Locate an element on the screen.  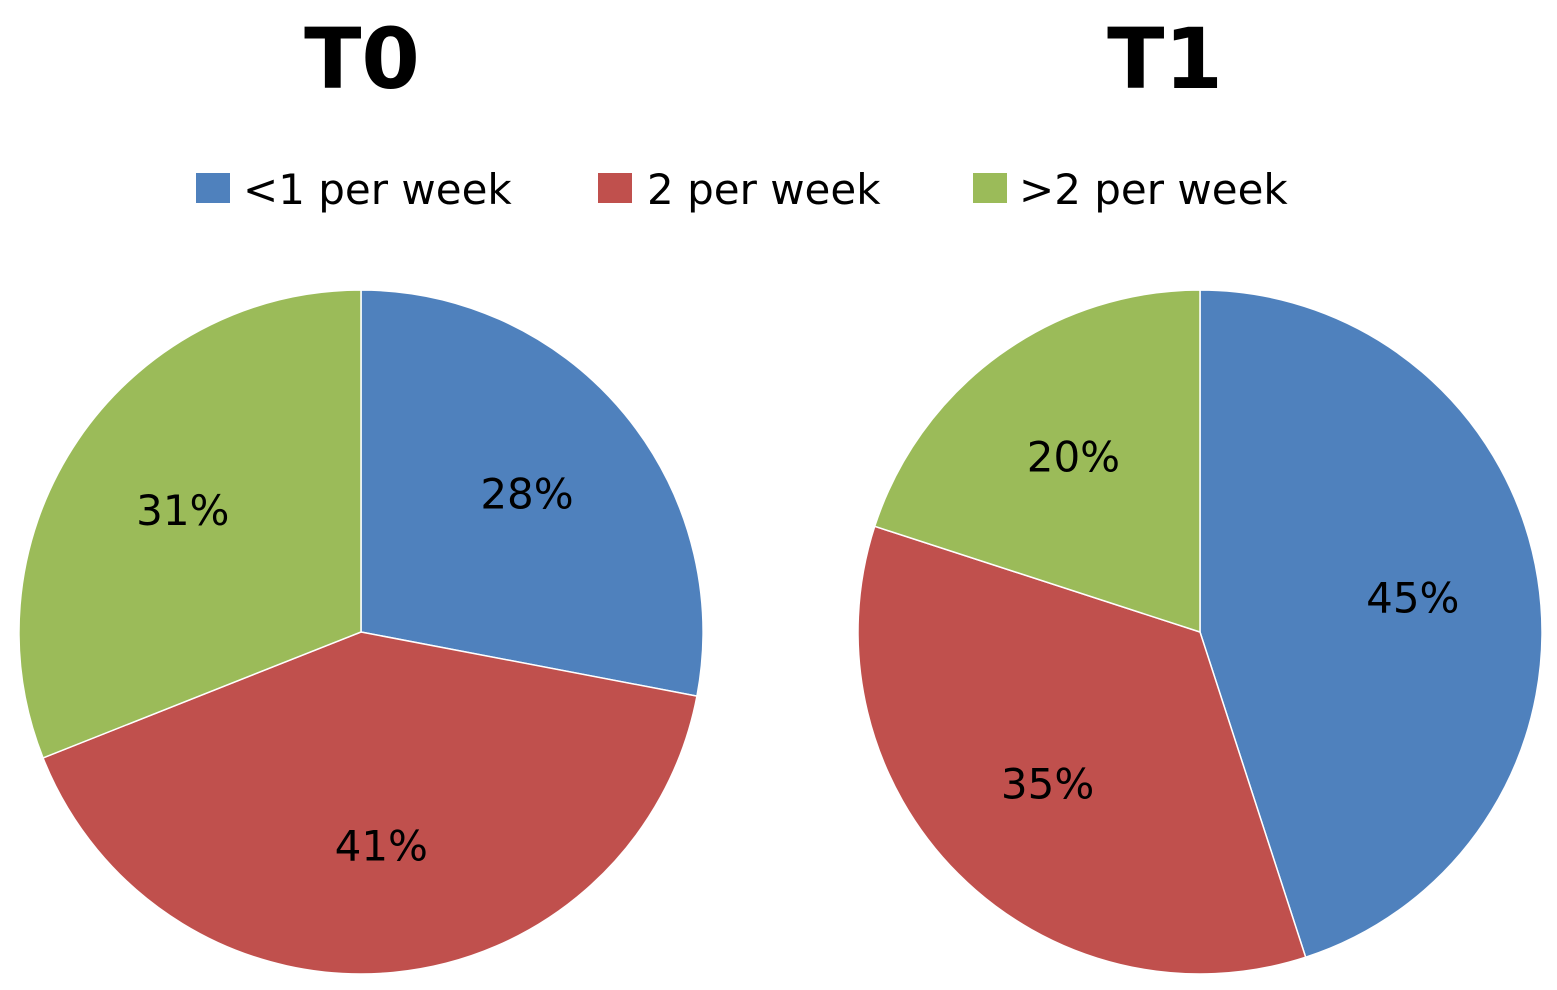
legend-label-gt2-per-week: >2 per week is located at coordinates (1153, 189).